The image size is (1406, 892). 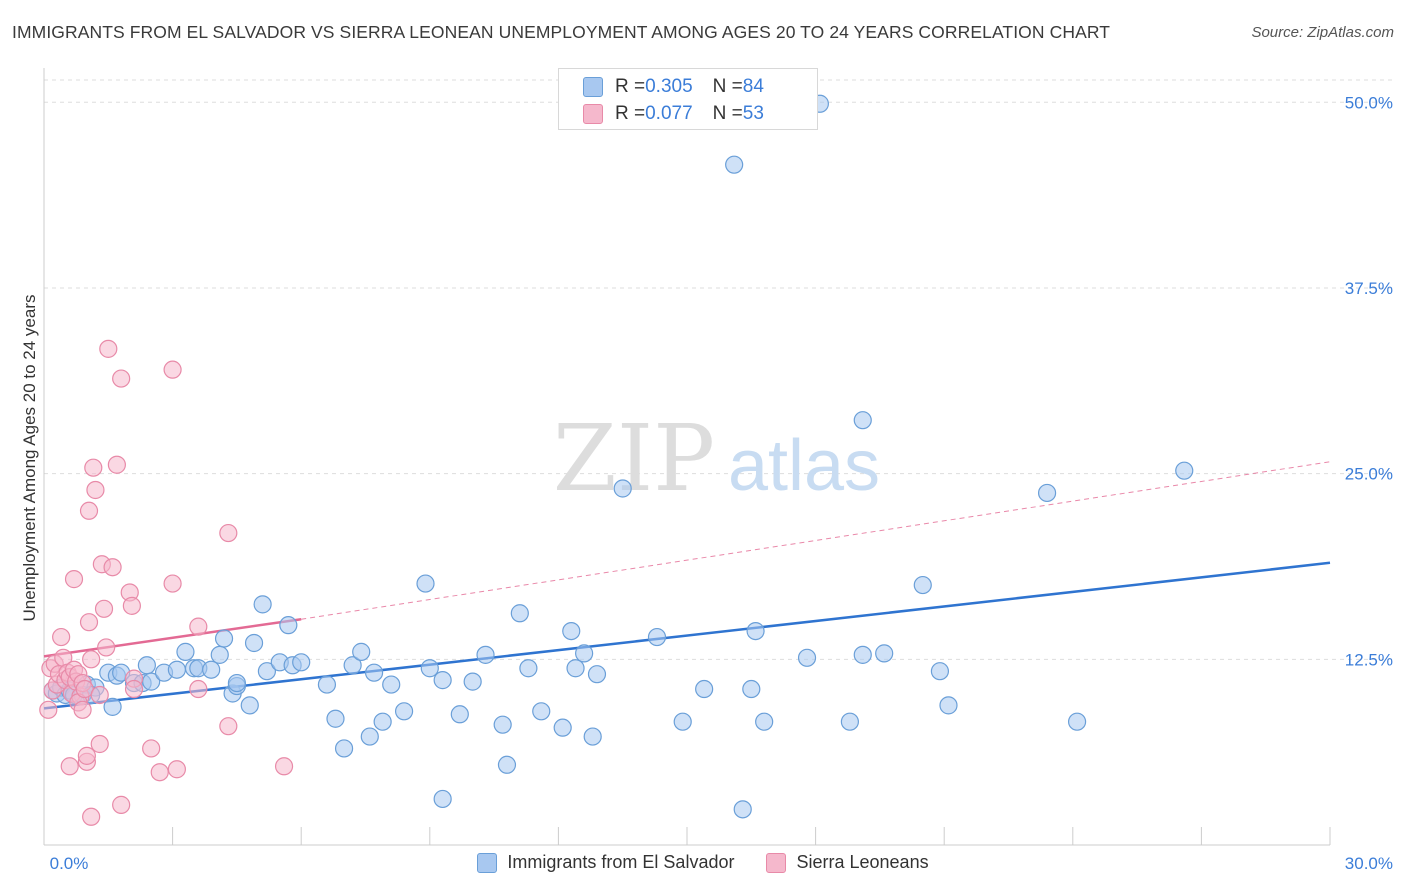 I want to click on legend-item-el-salvador: Immigrants from El Salvador, so click(x=605, y=862).